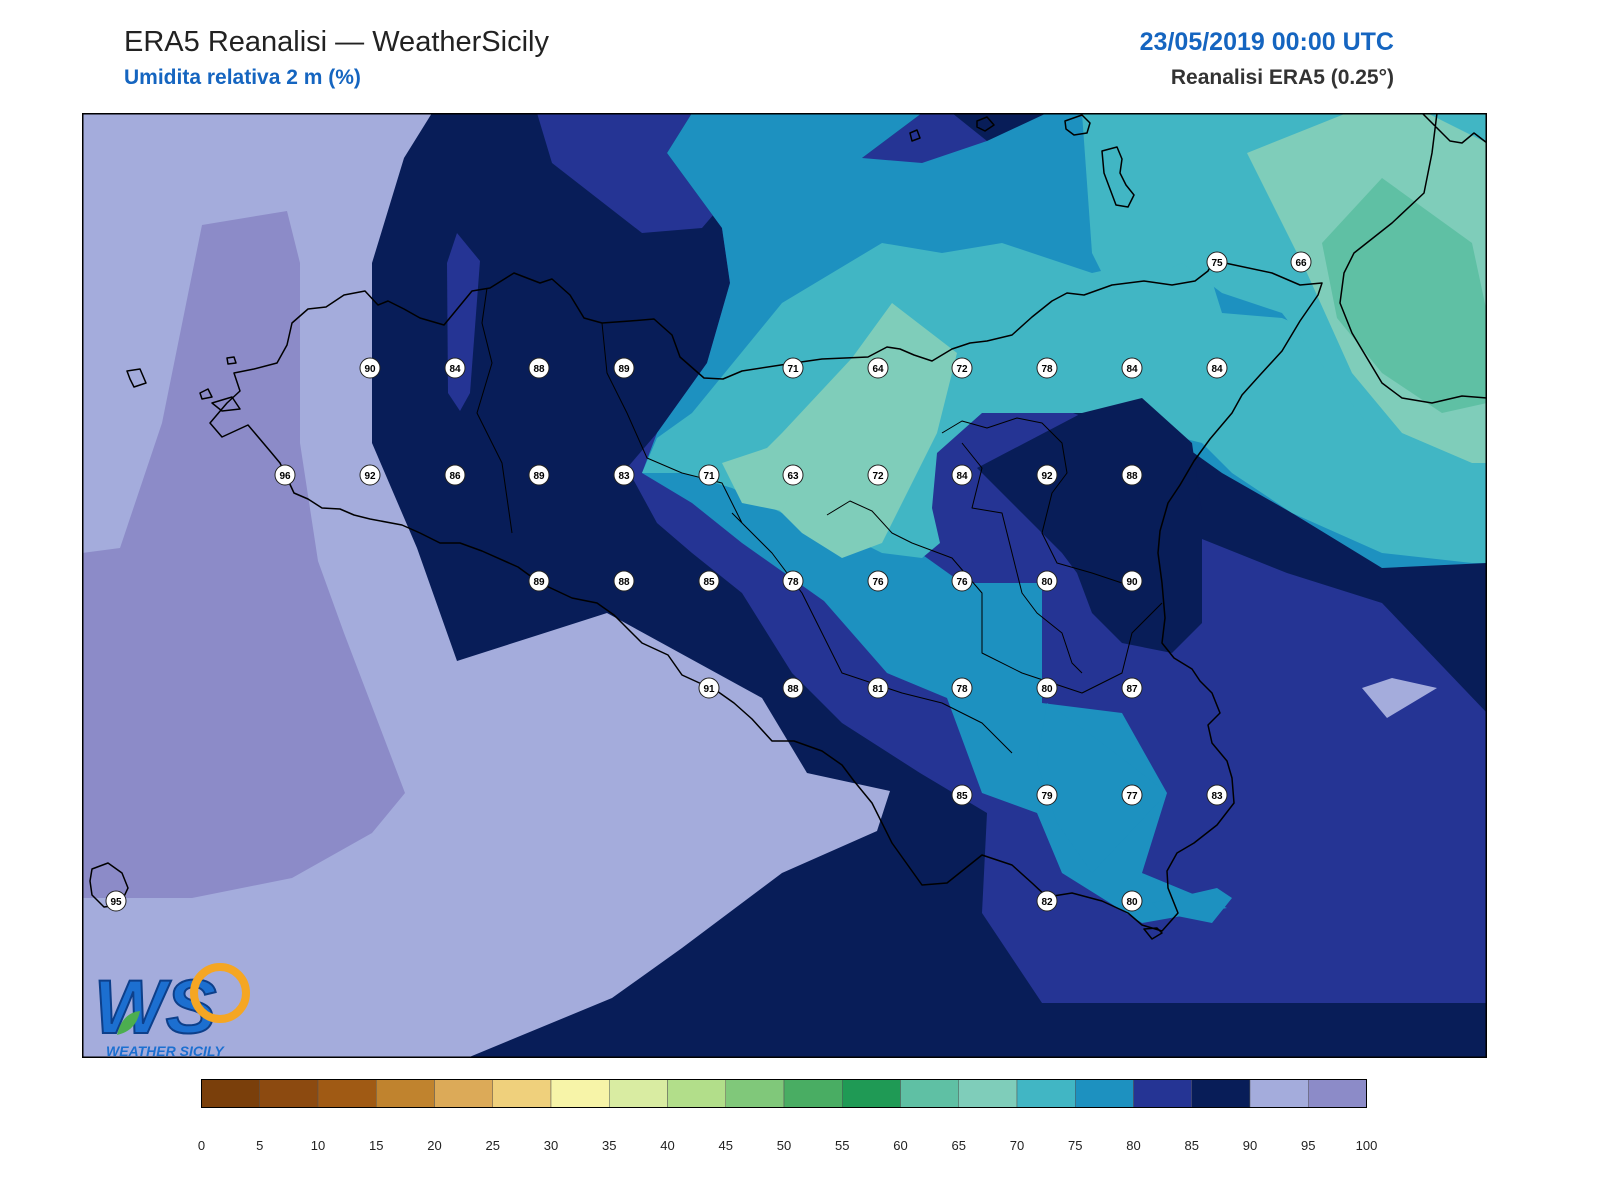 The width and height of the screenshot is (1600, 1200). I want to click on map-datetime: 23/05/2019 00:00 UTC, so click(1266, 42).